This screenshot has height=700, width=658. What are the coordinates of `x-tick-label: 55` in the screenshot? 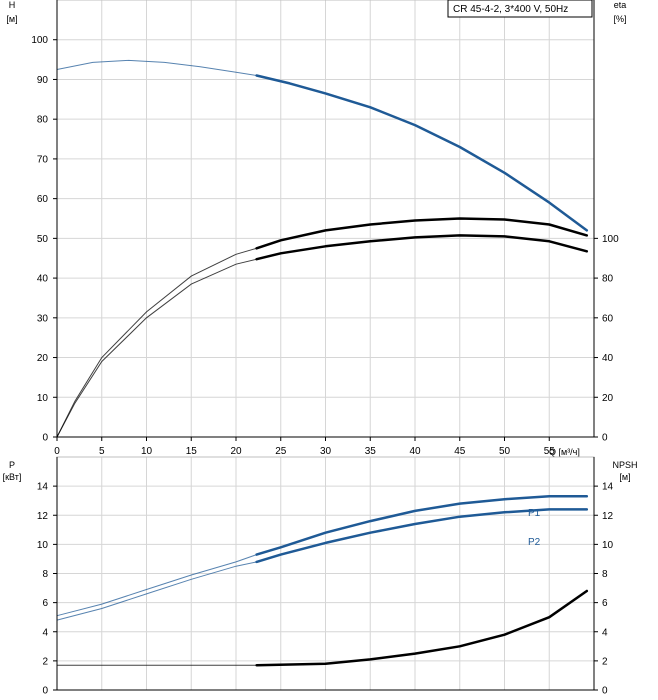 It's located at (550, 451).